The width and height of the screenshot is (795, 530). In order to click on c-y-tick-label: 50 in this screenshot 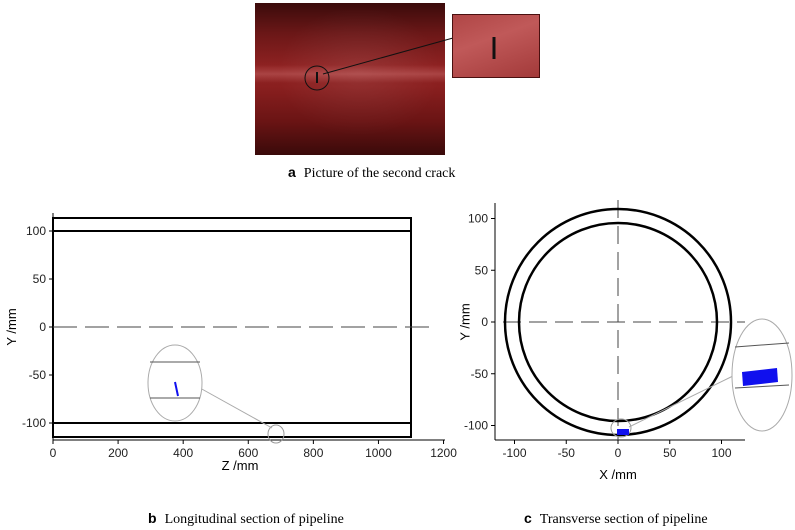, I will do `click(482, 270)`.